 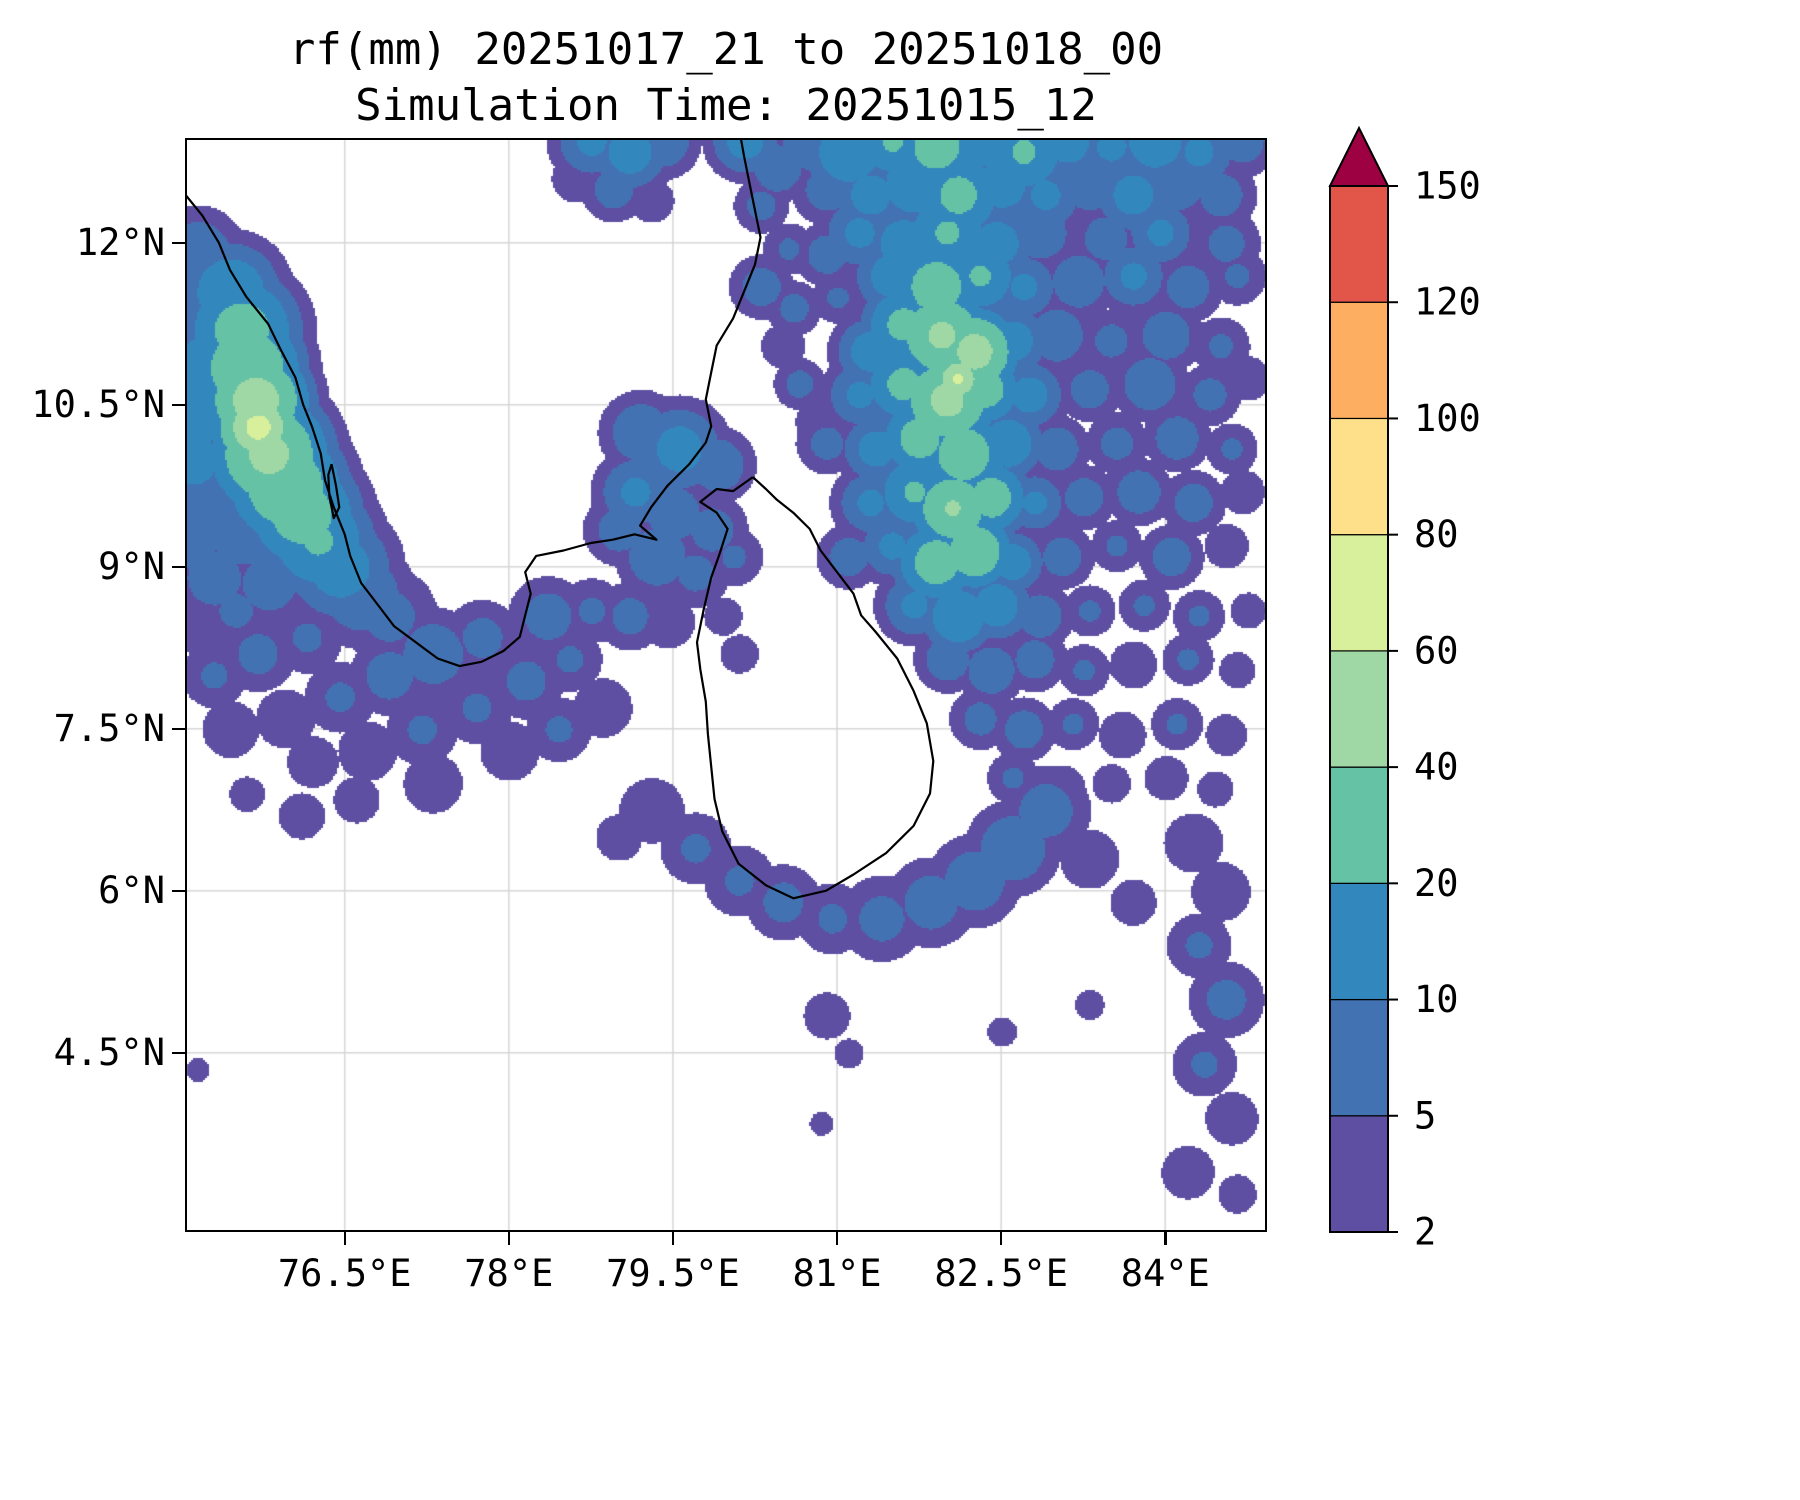 I want to click on y-tick-label: 7.5°N, so click(x=109, y=728).